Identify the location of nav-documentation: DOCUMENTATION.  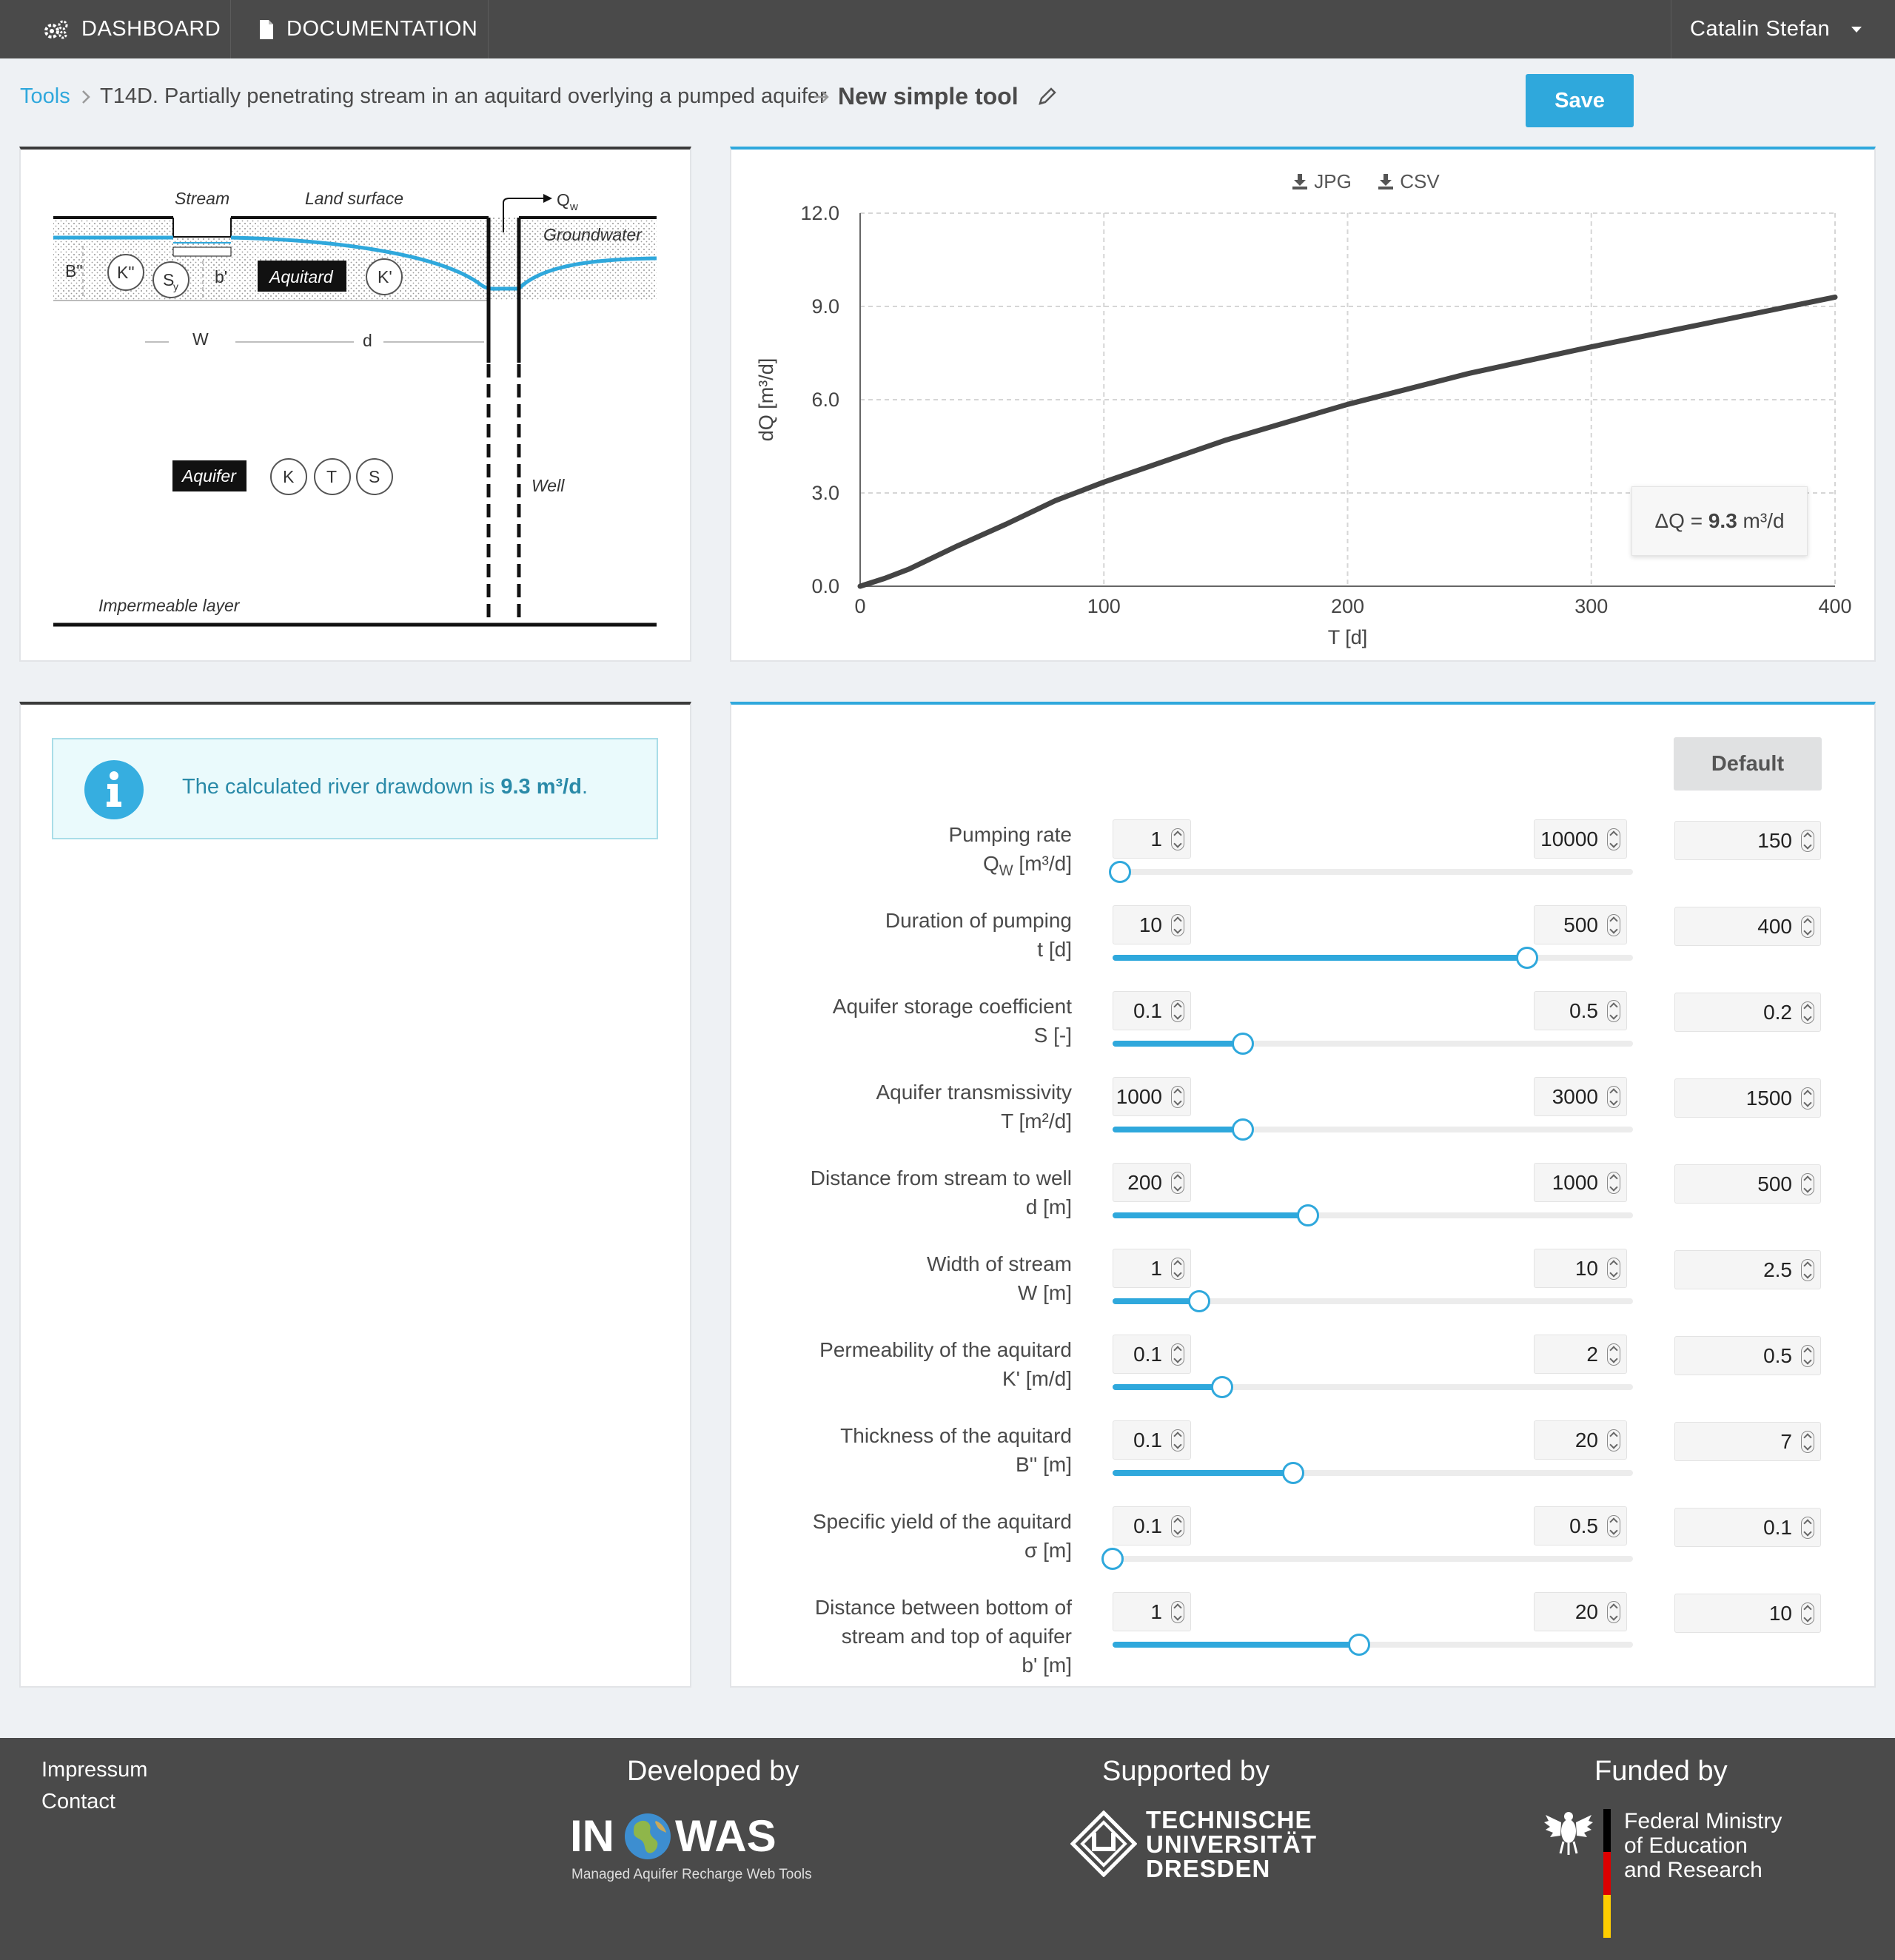
(367, 29).